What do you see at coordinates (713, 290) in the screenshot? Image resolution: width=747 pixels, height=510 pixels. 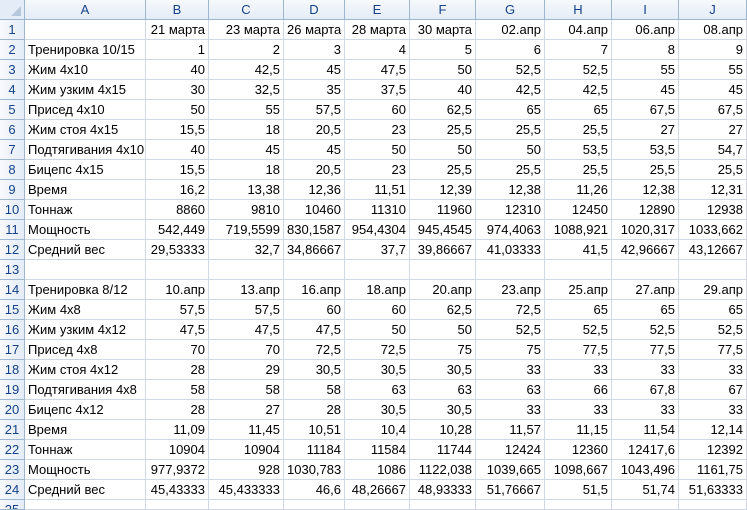 I see `cell-j14: 29.апр` at bounding box center [713, 290].